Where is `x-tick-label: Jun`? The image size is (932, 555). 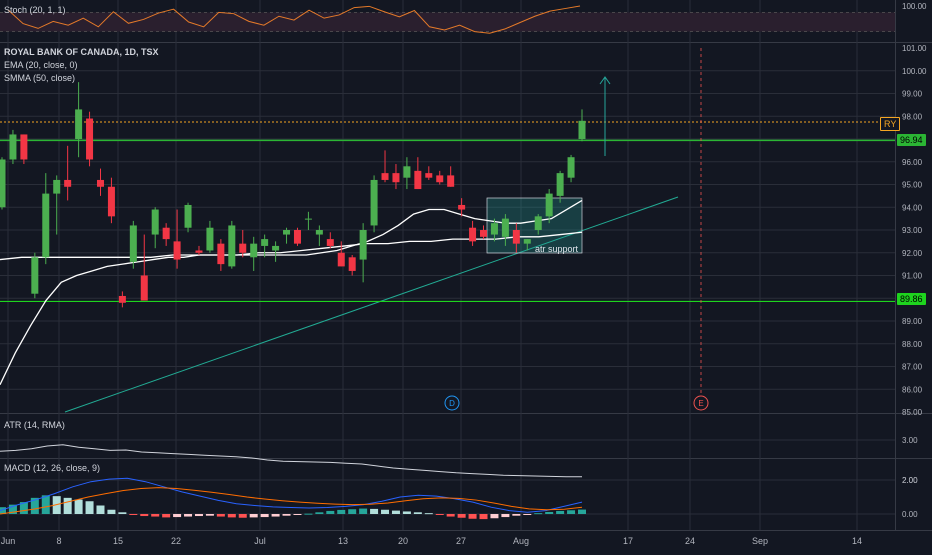 x-tick-label: Jun is located at coordinates (8, 541).